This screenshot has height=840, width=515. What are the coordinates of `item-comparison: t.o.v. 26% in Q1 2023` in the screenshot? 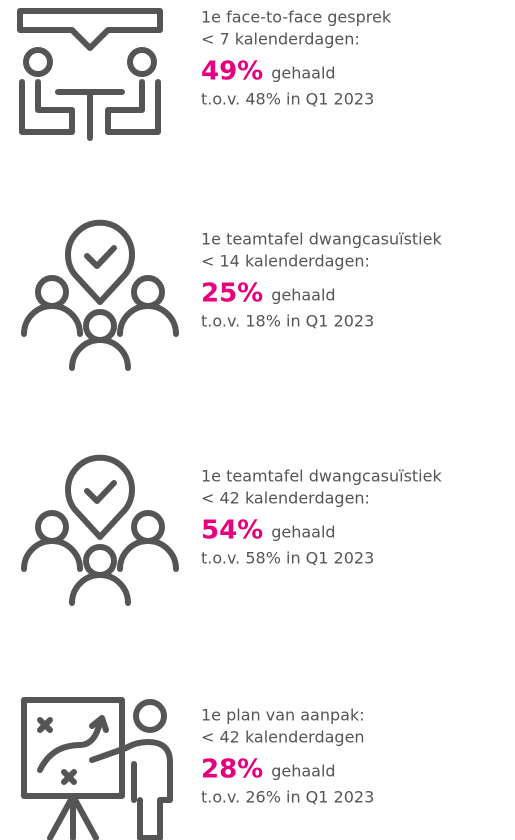 It's located at (287, 797).